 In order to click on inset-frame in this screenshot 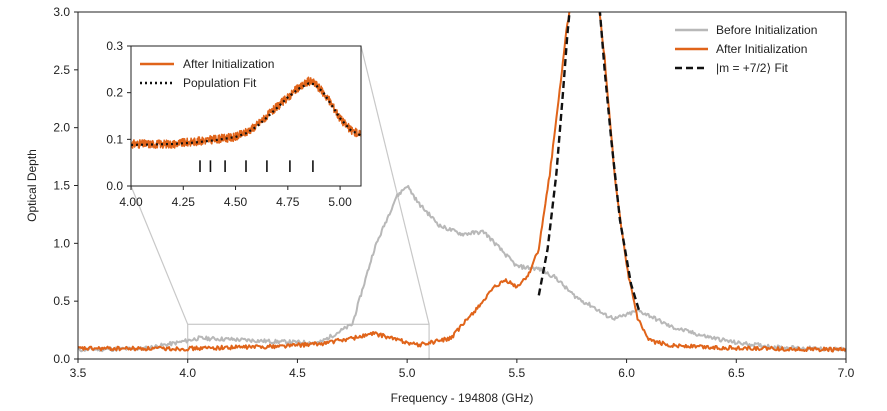, I will do `click(246, 116)`.